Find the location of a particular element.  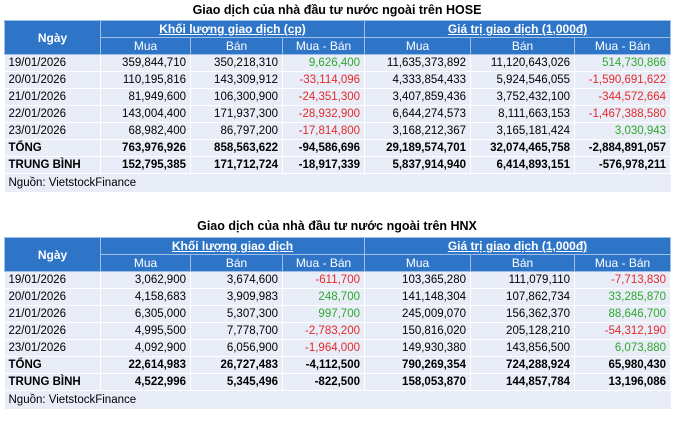

cell-value: 3,909,983 is located at coordinates (236, 297).